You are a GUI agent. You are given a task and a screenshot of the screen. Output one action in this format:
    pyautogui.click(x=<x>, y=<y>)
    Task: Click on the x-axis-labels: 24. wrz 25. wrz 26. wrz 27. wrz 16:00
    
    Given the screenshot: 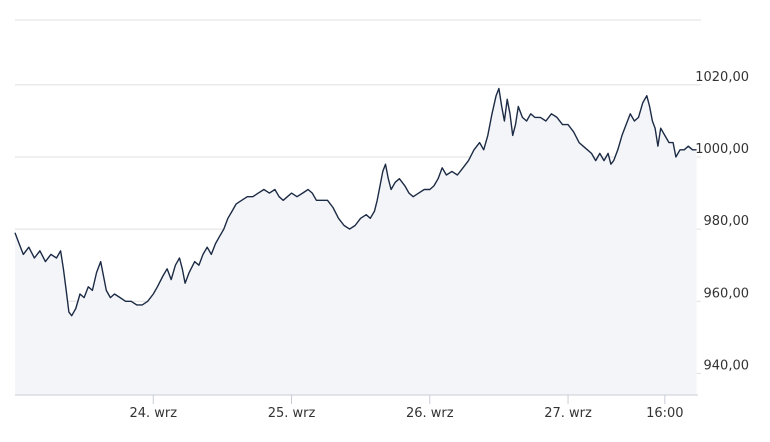 What is the action you would take?
    pyautogui.click(x=406, y=408)
    